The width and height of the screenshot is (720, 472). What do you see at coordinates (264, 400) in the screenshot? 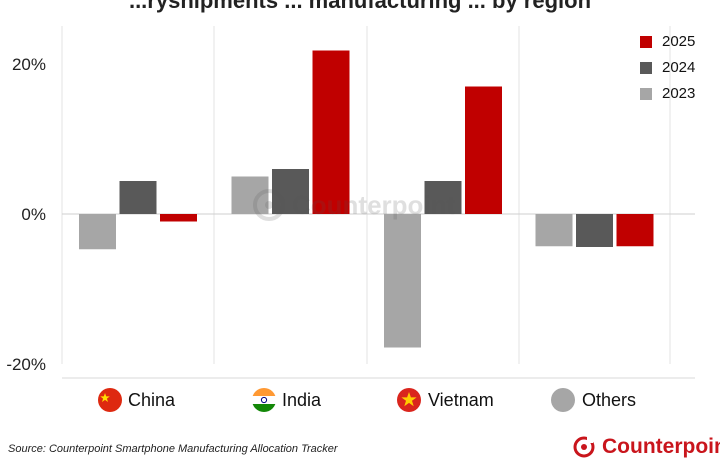
I see `india-flag-icon` at bounding box center [264, 400].